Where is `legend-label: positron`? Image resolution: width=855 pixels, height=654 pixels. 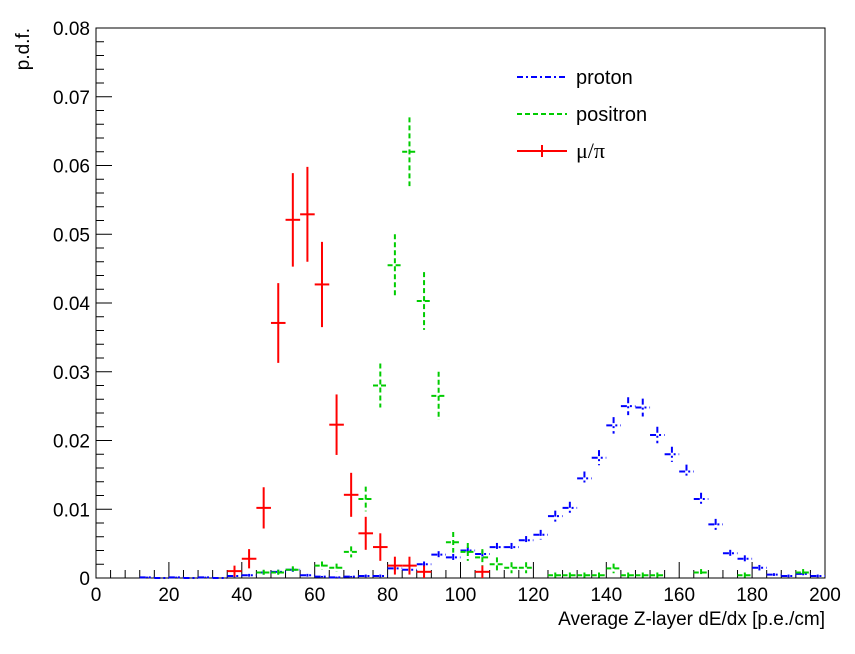 legend-label: positron is located at coordinates (611, 115).